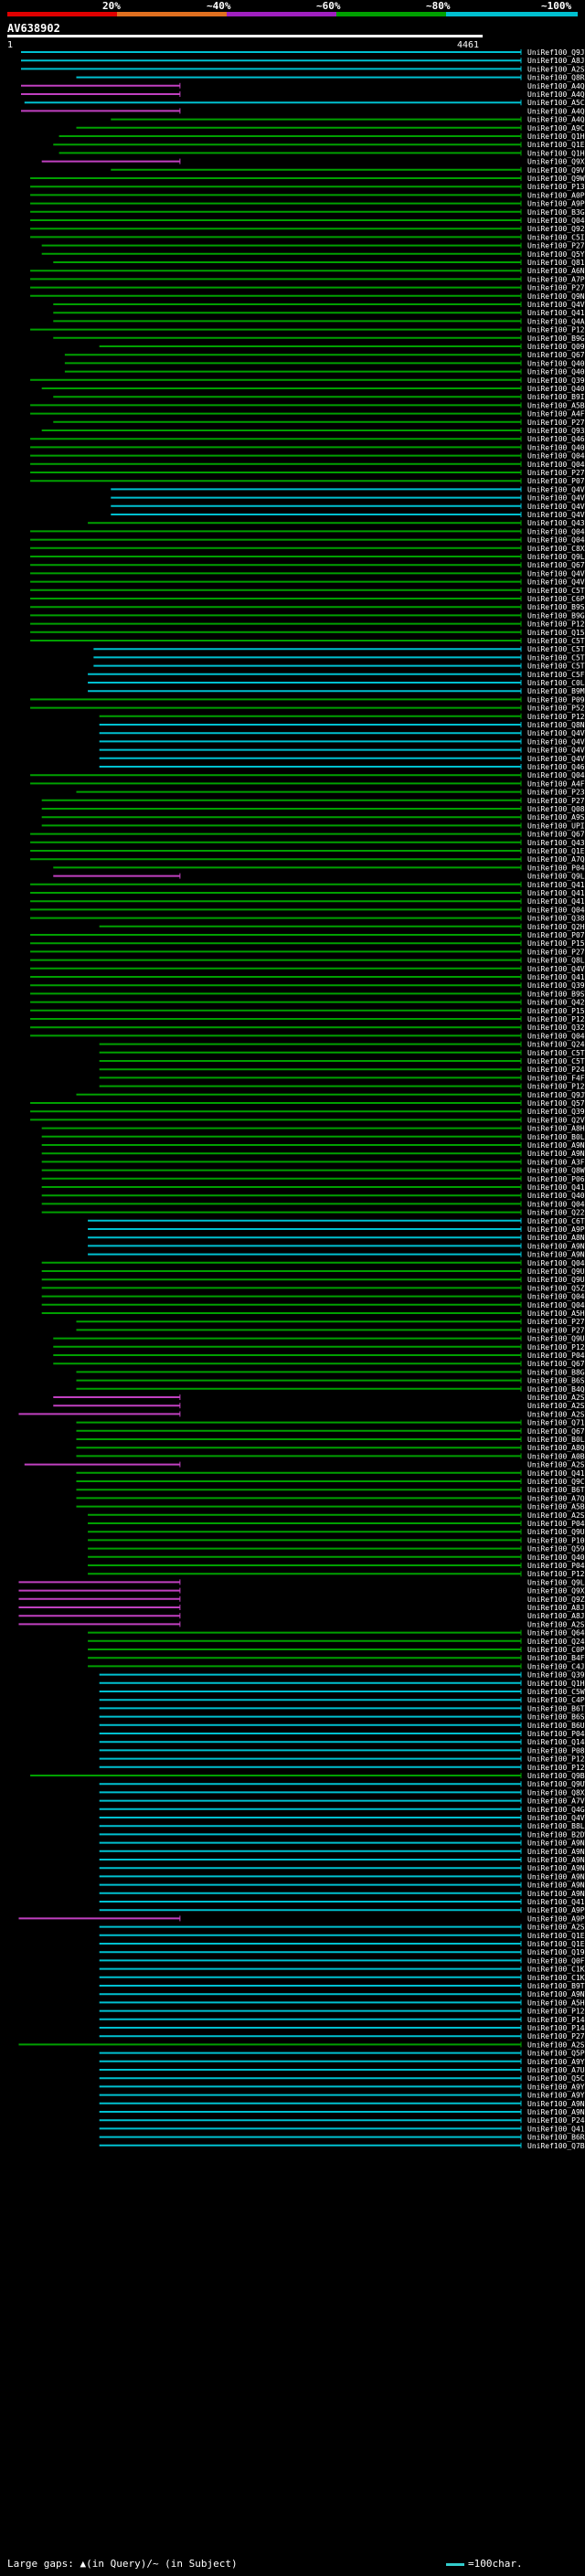  Describe the element at coordinates (556, 204) in the screenshot. I see `hit-label: UniRef100_A9PE15` at that location.